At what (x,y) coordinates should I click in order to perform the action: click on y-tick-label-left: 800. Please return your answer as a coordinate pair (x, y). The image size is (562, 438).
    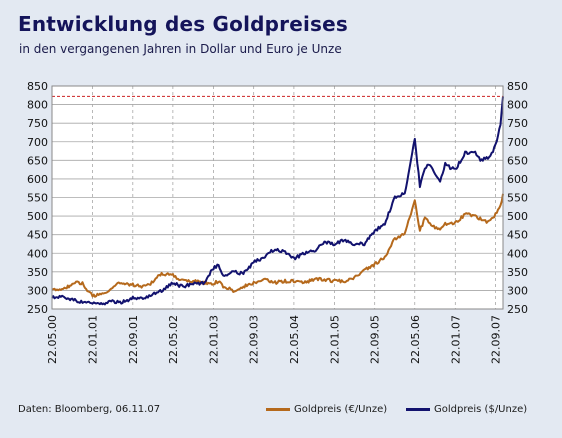
    Looking at the image, I should click on (37, 105).